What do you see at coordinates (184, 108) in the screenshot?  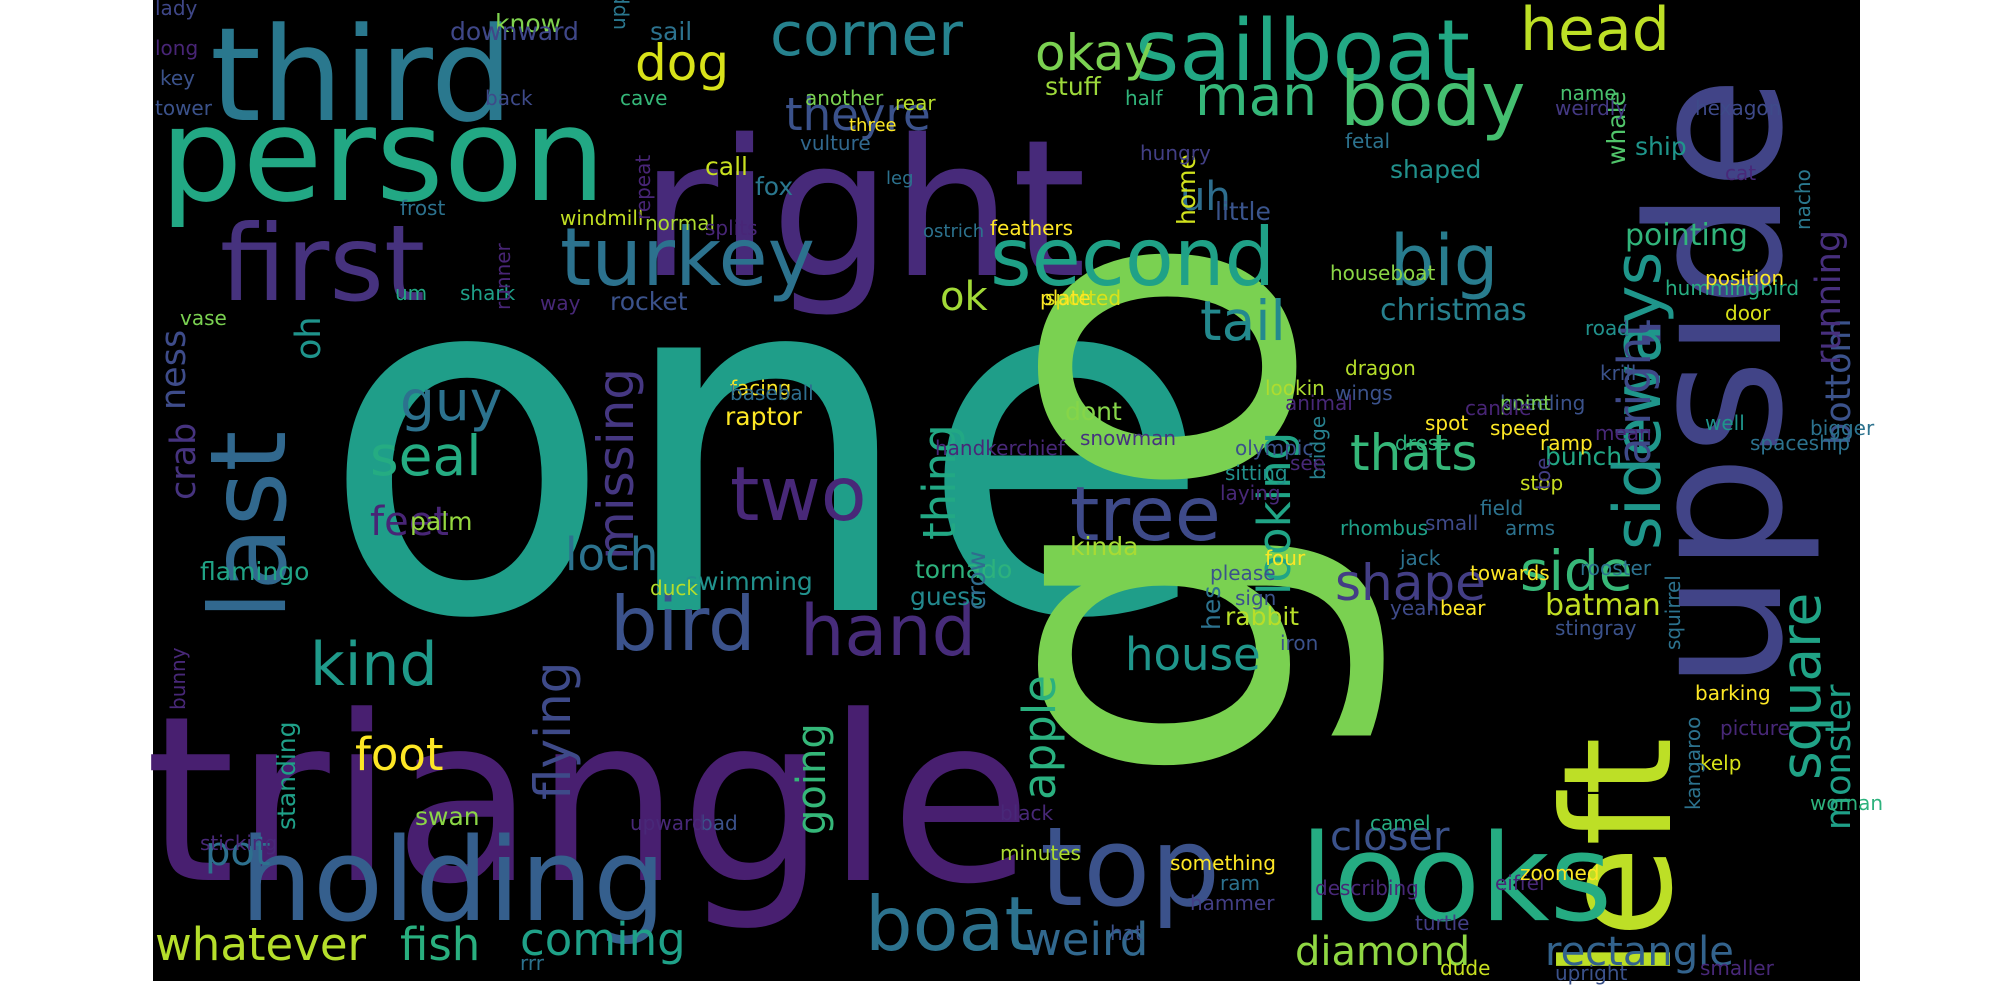 I see `word-tower: tower` at bounding box center [184, 108].